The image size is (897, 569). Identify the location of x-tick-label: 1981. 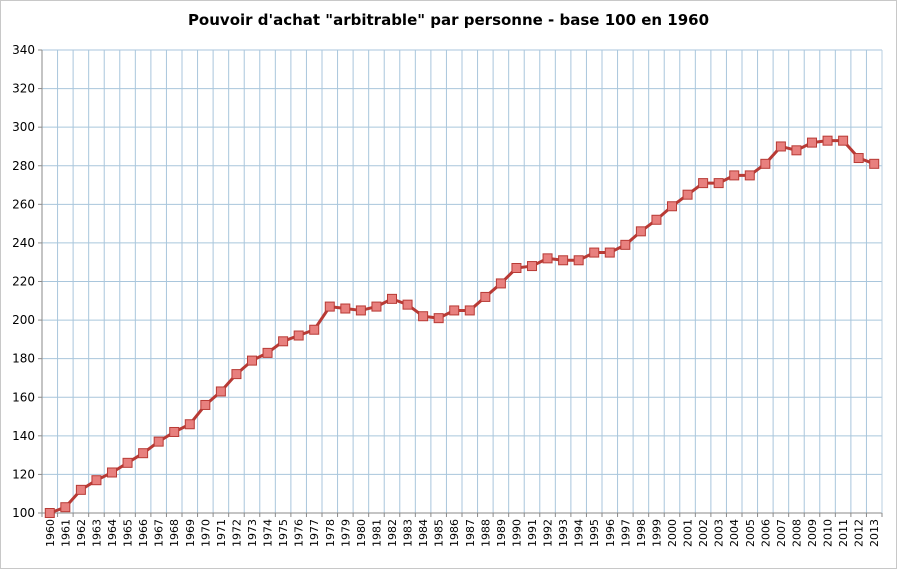
(376, 533).